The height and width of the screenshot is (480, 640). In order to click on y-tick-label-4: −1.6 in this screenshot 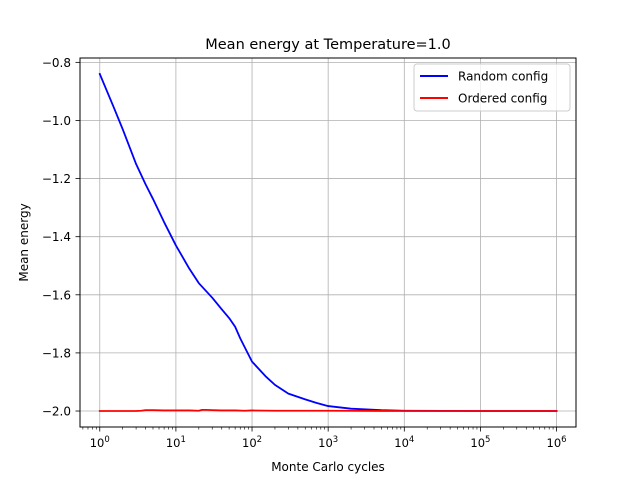, I will do `click(56, 295)`.